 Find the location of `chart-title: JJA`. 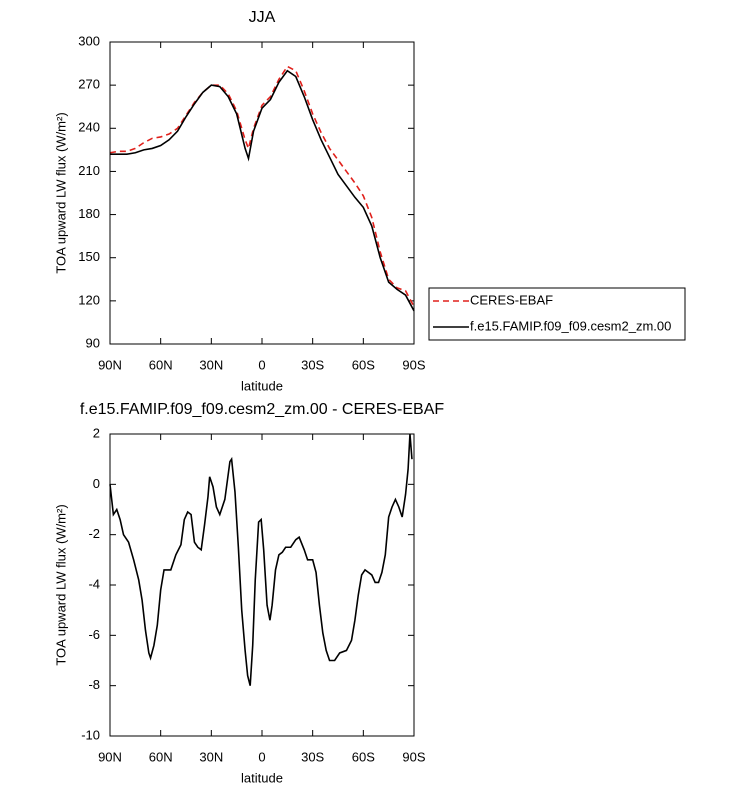

chart-title: JJA is located at coordinates (262, 17).